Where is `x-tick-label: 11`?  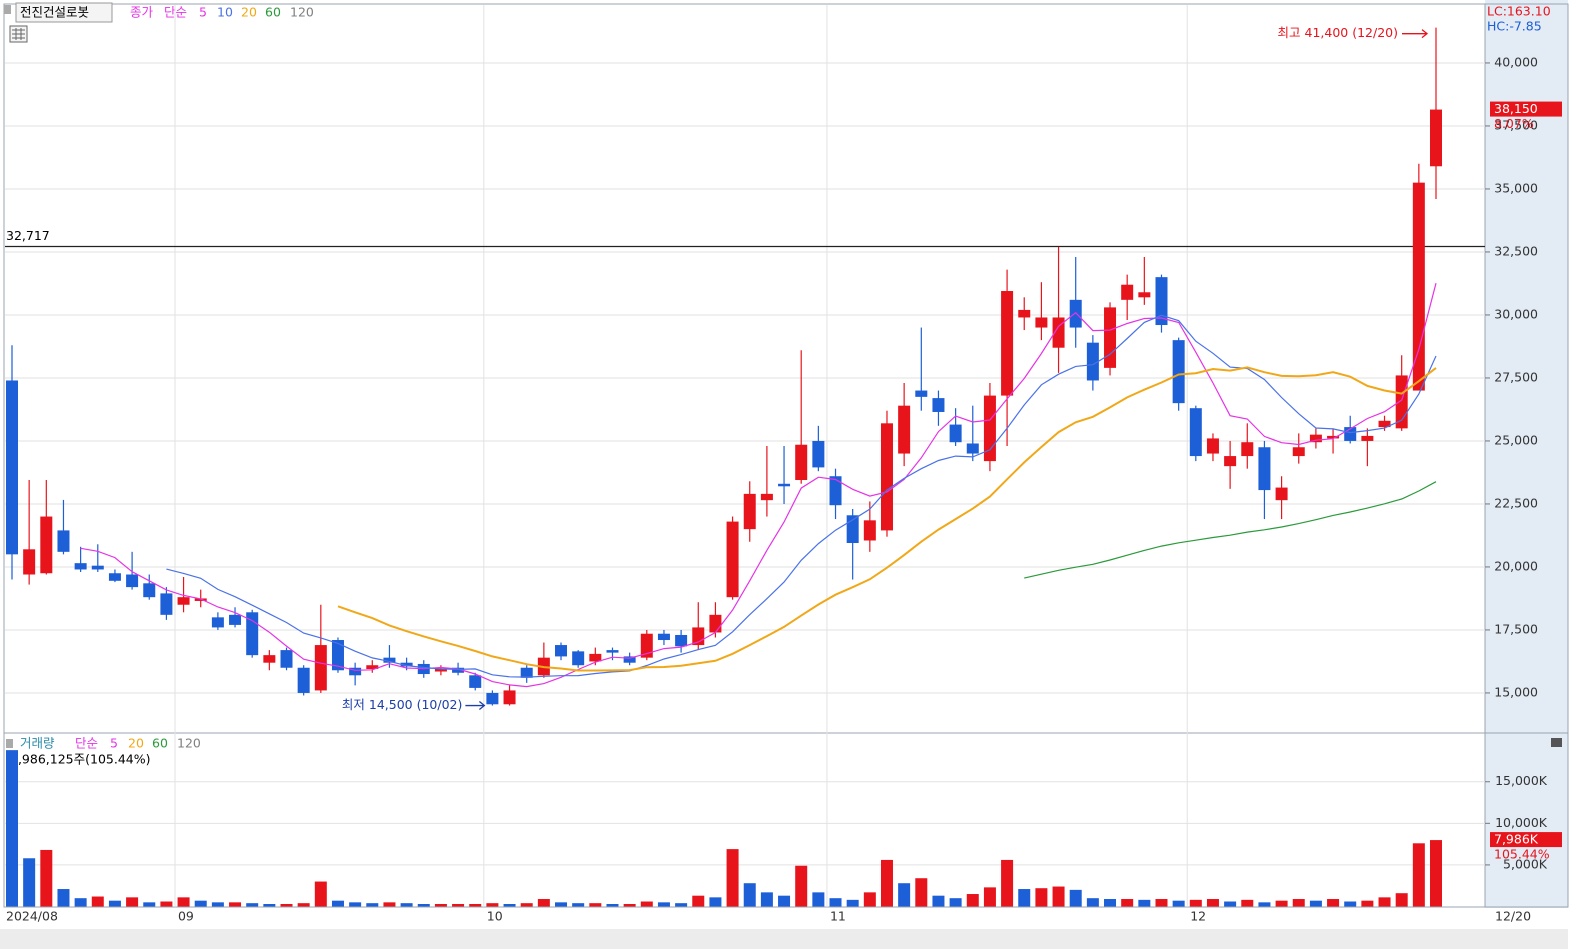 x-tick-label: 11 is located at coordinates (838, 916).